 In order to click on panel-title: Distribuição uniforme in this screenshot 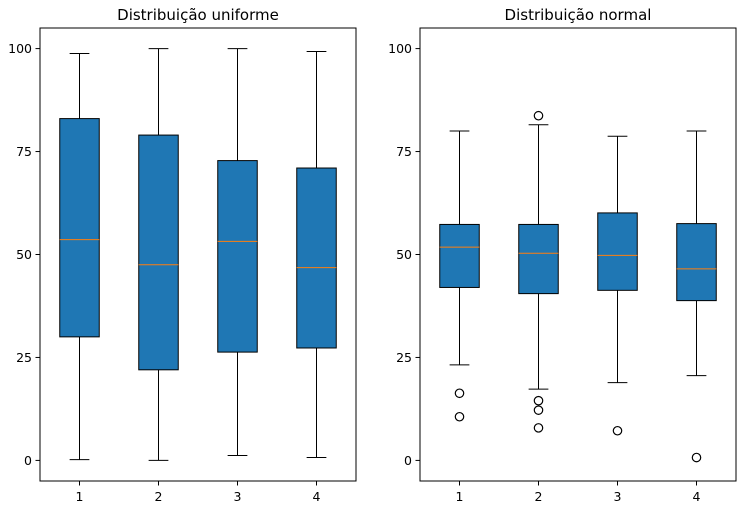, I will do `click(198, 15)`.